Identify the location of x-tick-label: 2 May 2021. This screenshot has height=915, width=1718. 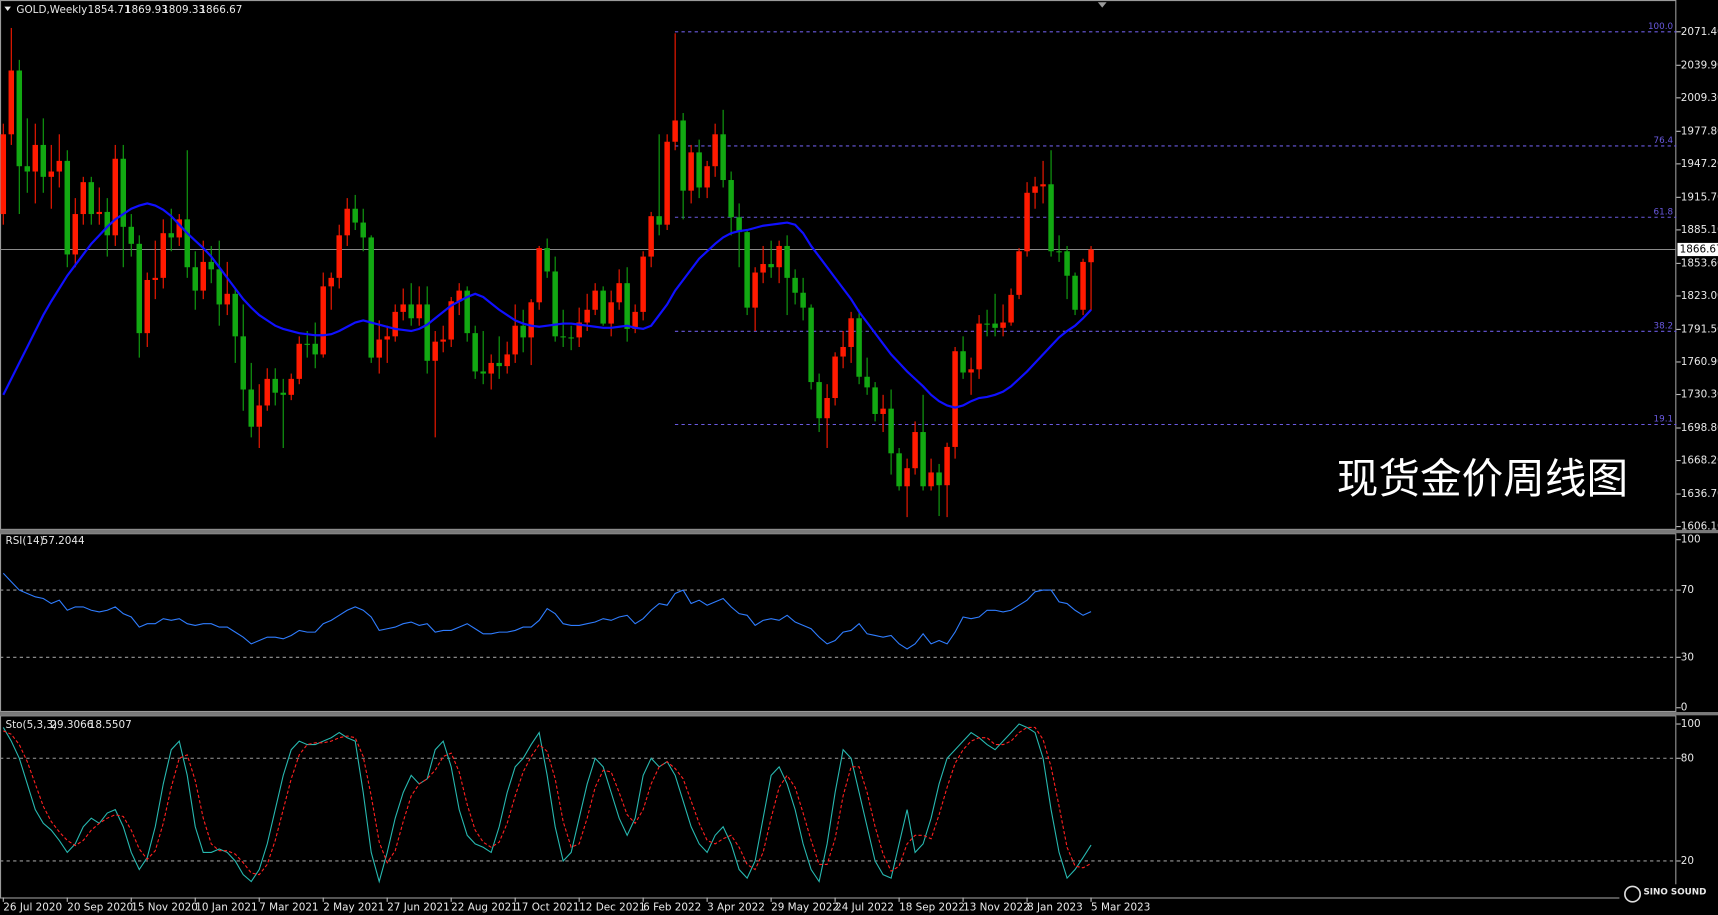
(353, 907).